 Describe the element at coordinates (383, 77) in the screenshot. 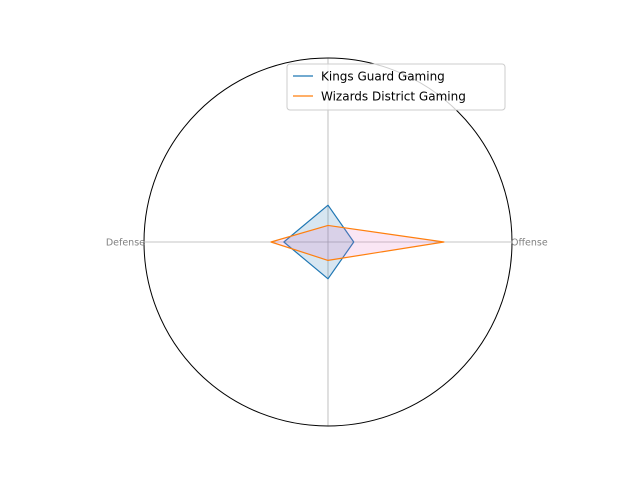

I see `legend-label: Kings Guard Gaming` at that location.